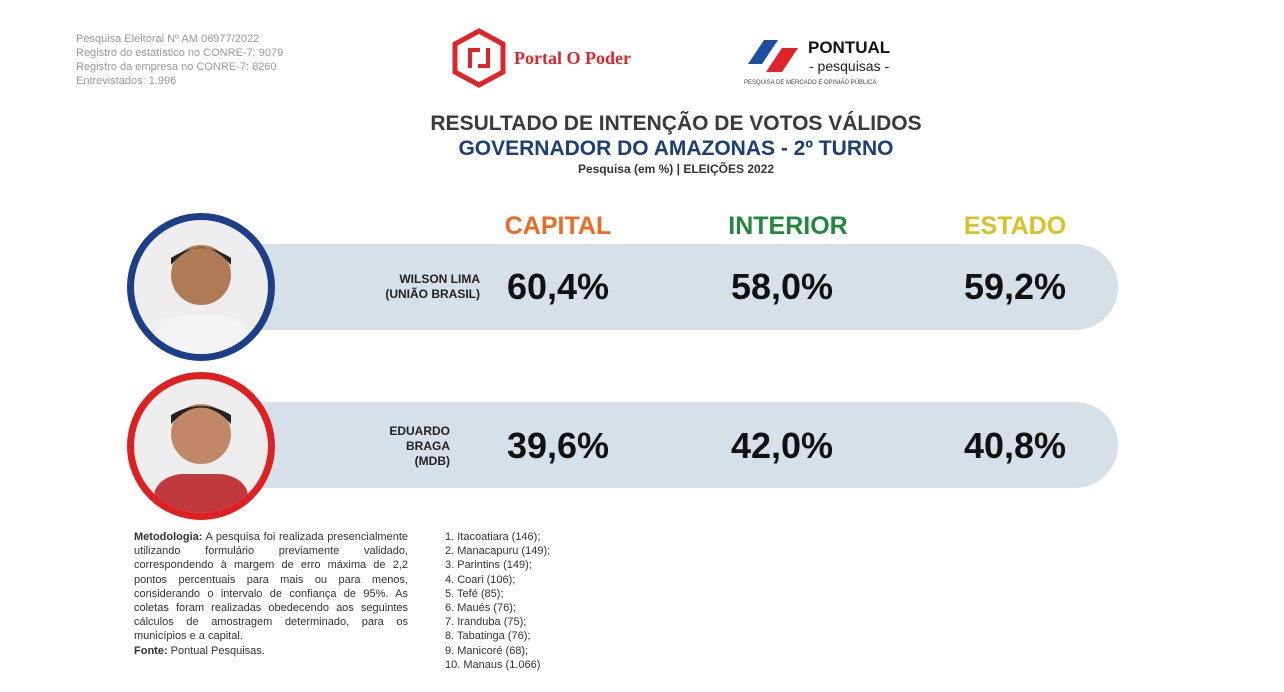  Describe the element at coordinates (572, 57) in the screenshot. I see `logo-text: Portal O Poder` at that location.